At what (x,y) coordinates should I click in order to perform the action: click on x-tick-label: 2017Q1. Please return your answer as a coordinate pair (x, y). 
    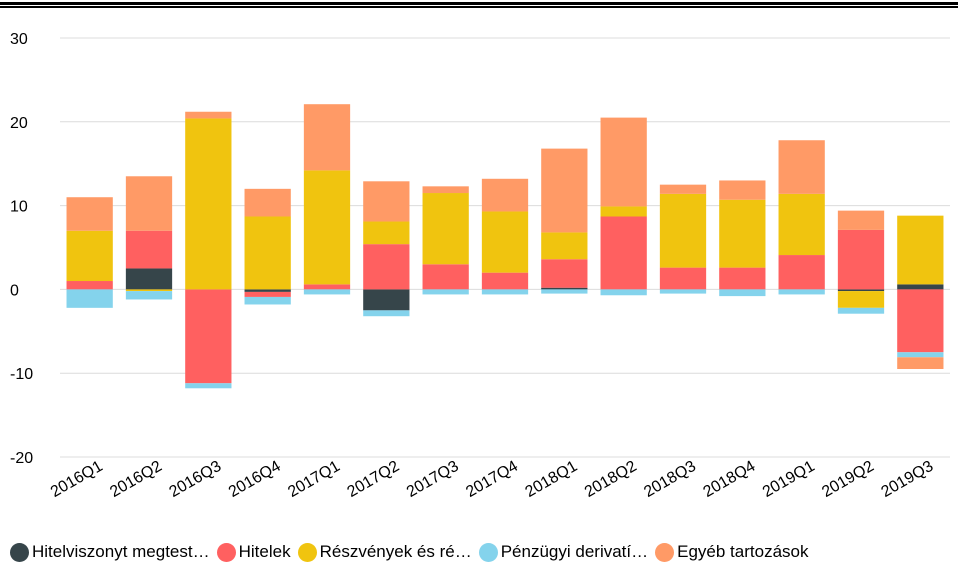
    Looking at the image, I should click on (314, 479).